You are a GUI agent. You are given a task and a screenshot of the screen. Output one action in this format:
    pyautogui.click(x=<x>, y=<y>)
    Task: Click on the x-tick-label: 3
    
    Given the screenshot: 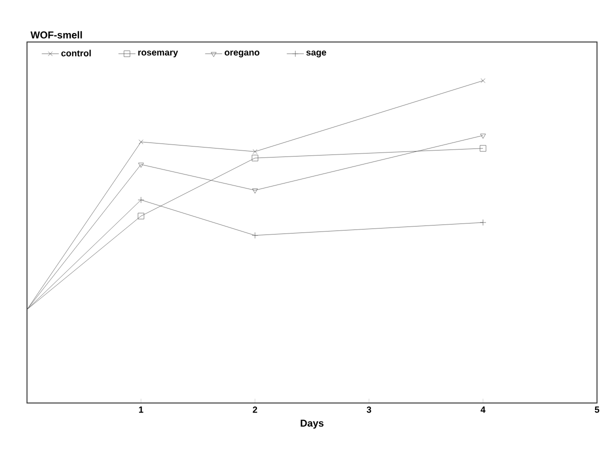 What is the action you would take?
    pyautogui.click(x=369, y=409)
    